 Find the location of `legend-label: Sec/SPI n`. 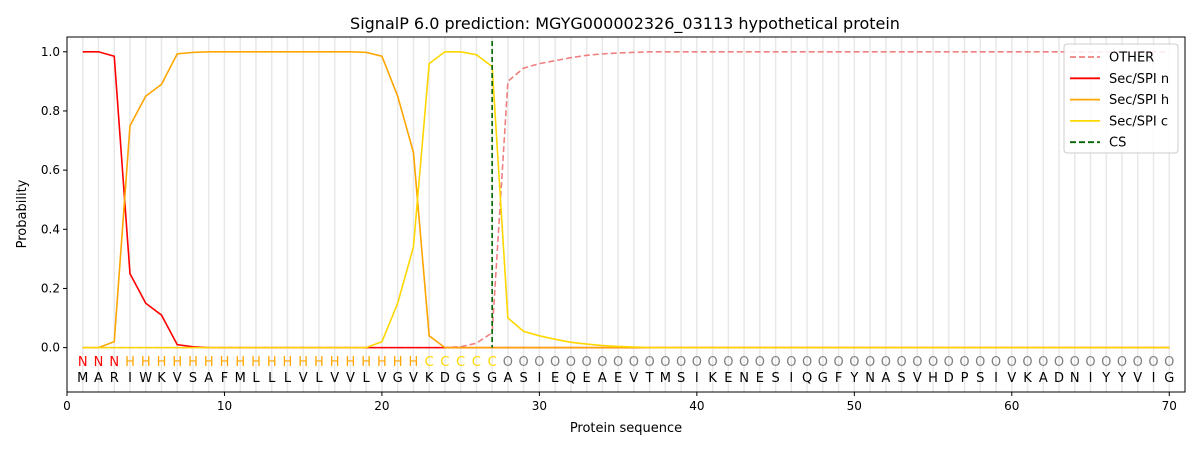

legend-label: Sec/SPI n is located at coordinates (1139, 79).